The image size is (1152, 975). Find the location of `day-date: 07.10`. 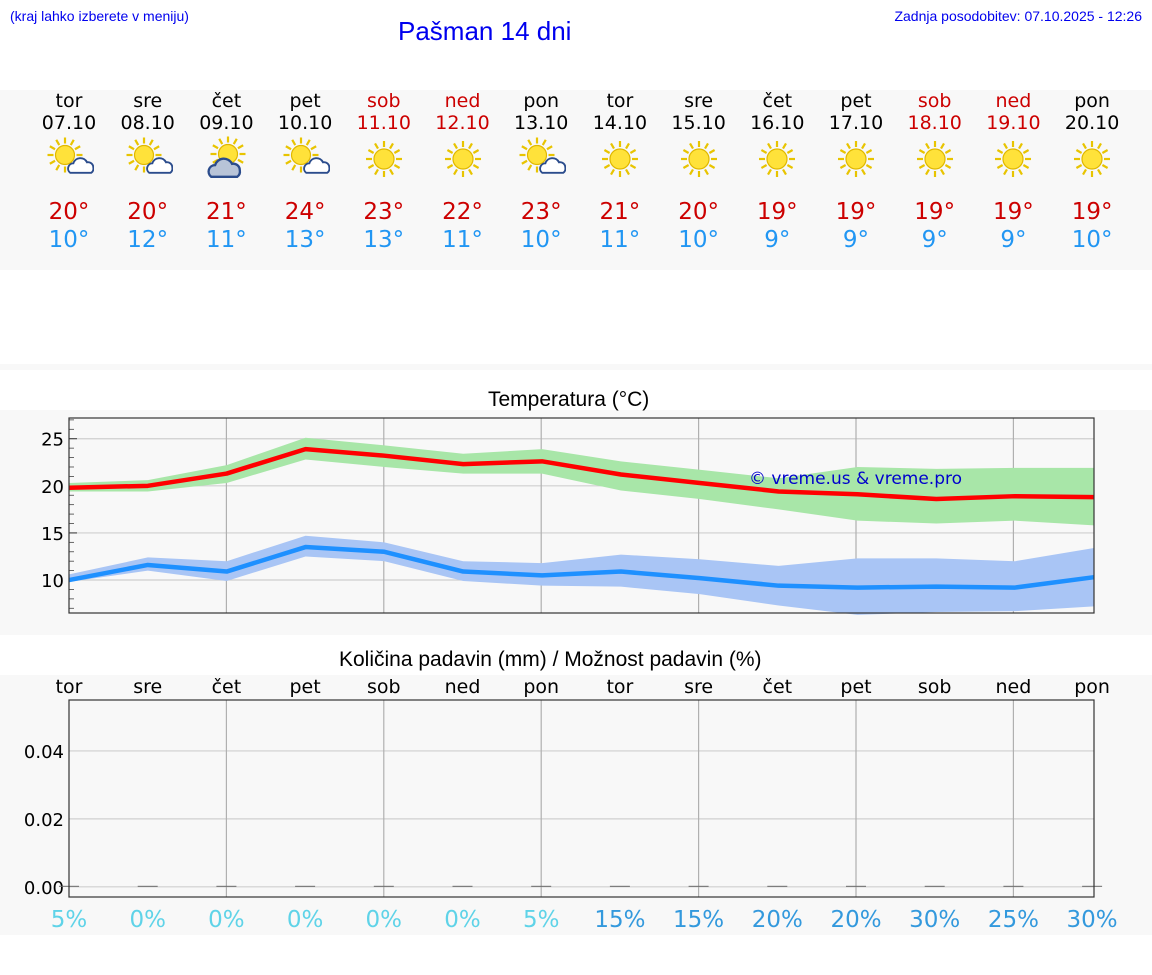

day-date: 07.10 is located at coordinates (69, 123).